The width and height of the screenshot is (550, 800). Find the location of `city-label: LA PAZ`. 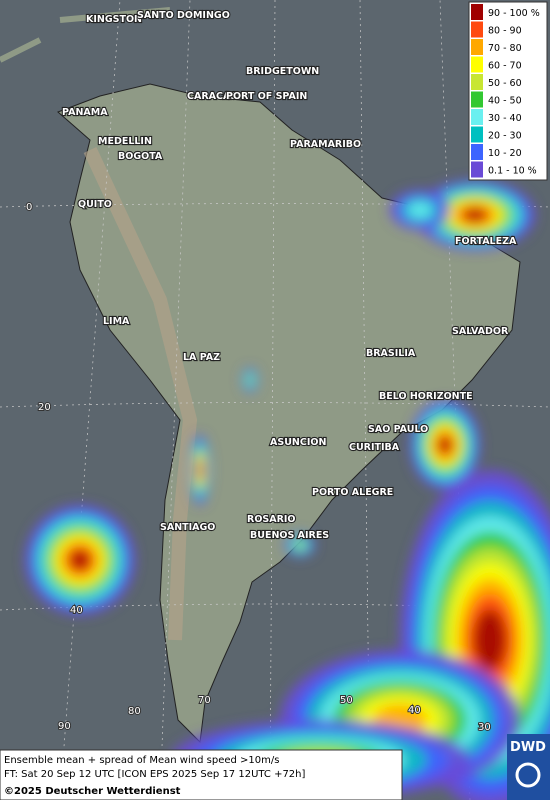

city-label: LA PAZ is located at coordinates (201, 357).